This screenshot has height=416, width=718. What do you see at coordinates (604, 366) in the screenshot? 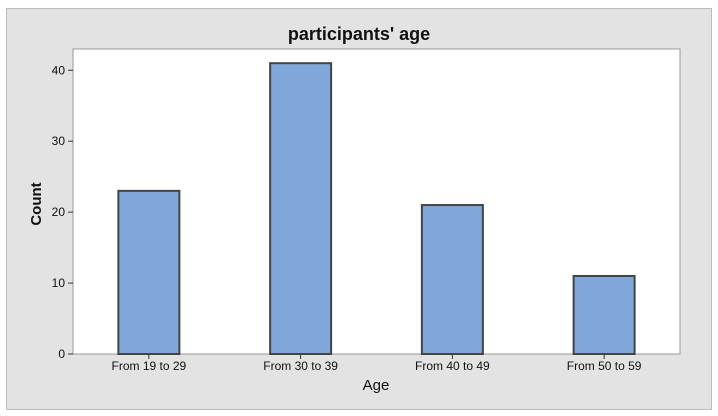
I see `x-tick-label: From 50 to 59` at bounding box center [604, 366].